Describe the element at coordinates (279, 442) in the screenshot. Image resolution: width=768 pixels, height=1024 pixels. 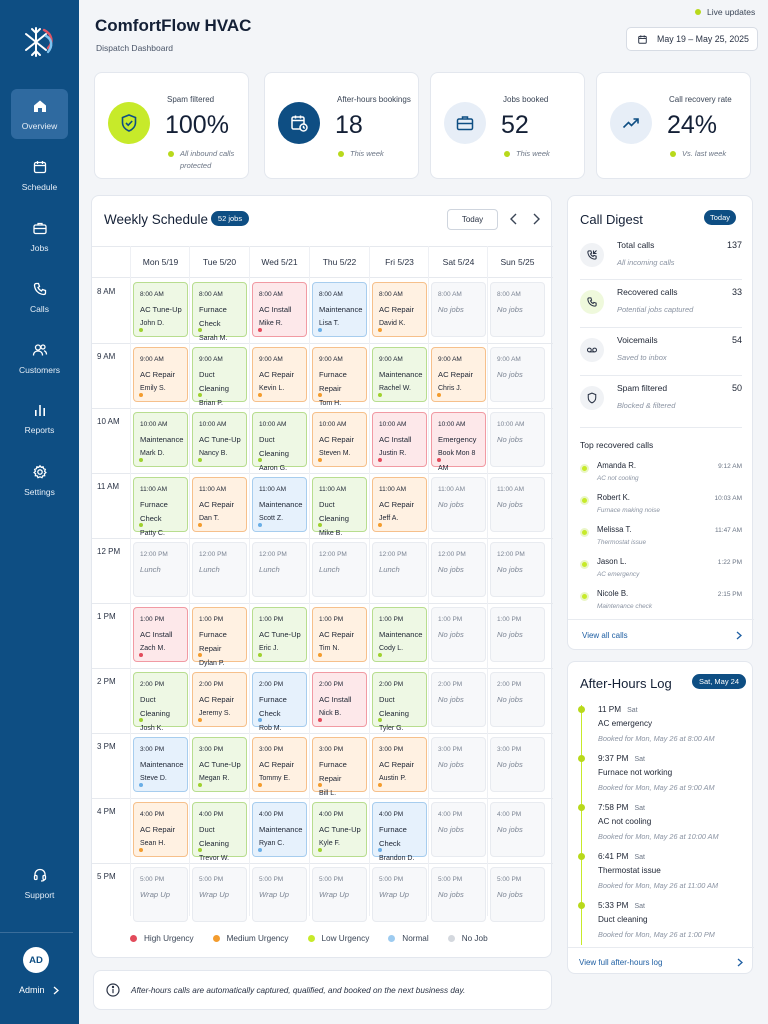
I see `job-slot: 10:00 AM Duct Cleaning Aaron G.` at that location.